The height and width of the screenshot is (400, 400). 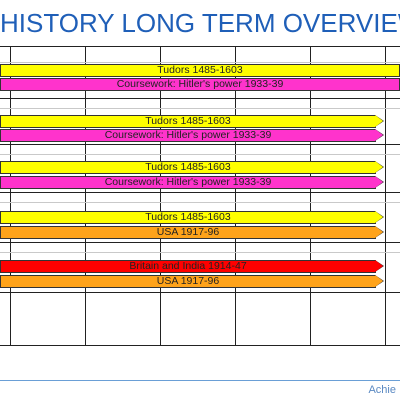 I want to click on bar-label: Britain and India 1914-47, so click(x=188, y=266).